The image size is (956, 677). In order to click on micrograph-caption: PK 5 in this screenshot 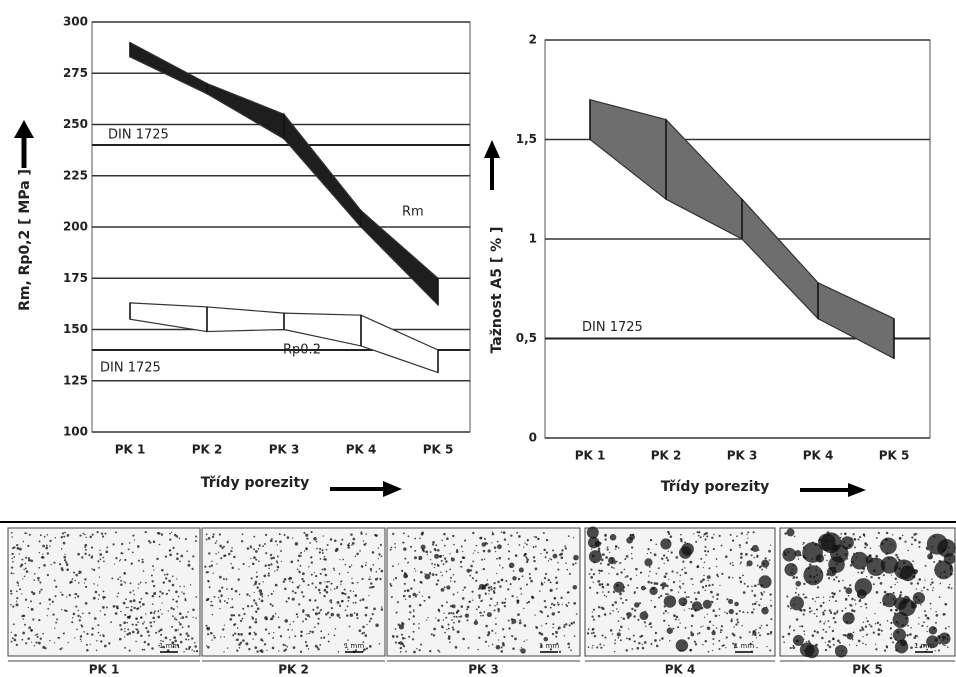, I will do `click(867, 670)`.